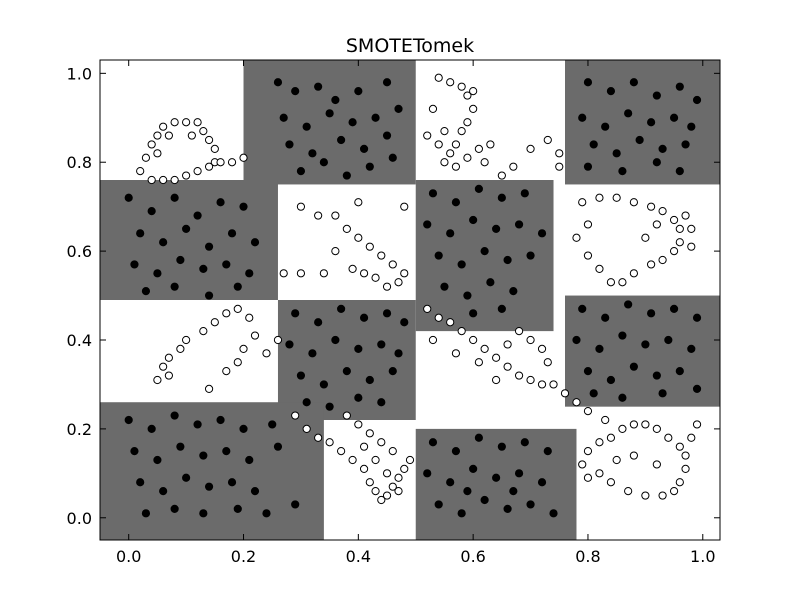  Describe the element at coordinates (128, 556) in the screenshot. I see `x-tick-label-0: 0.0` at that location.